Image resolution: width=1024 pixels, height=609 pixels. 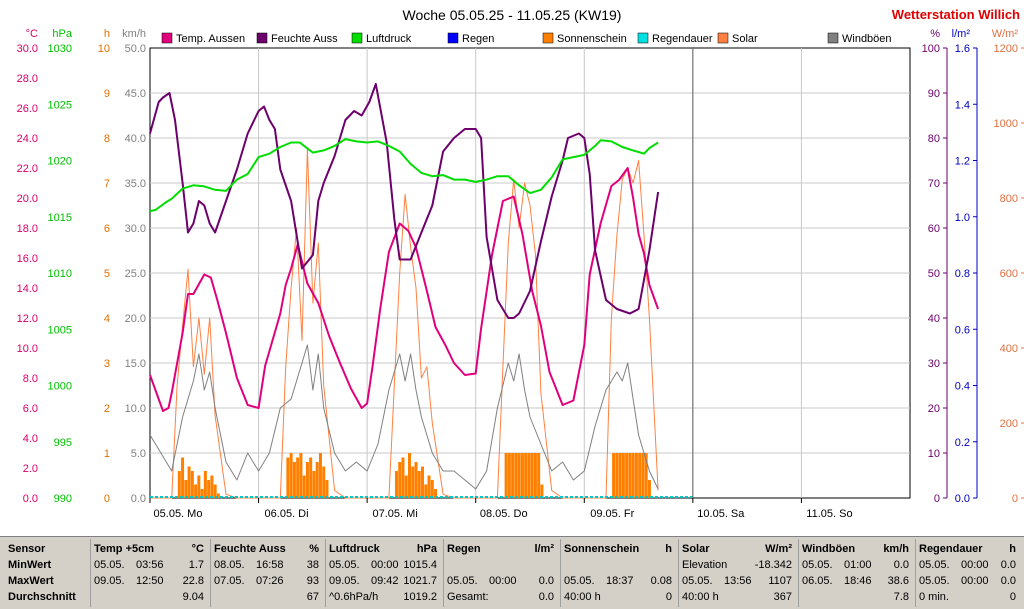 What do you see at coordinates (250, 549) in the screenshot?
I see `stats-col-header: Feuchte Auss` at bounding box center [250, 549].